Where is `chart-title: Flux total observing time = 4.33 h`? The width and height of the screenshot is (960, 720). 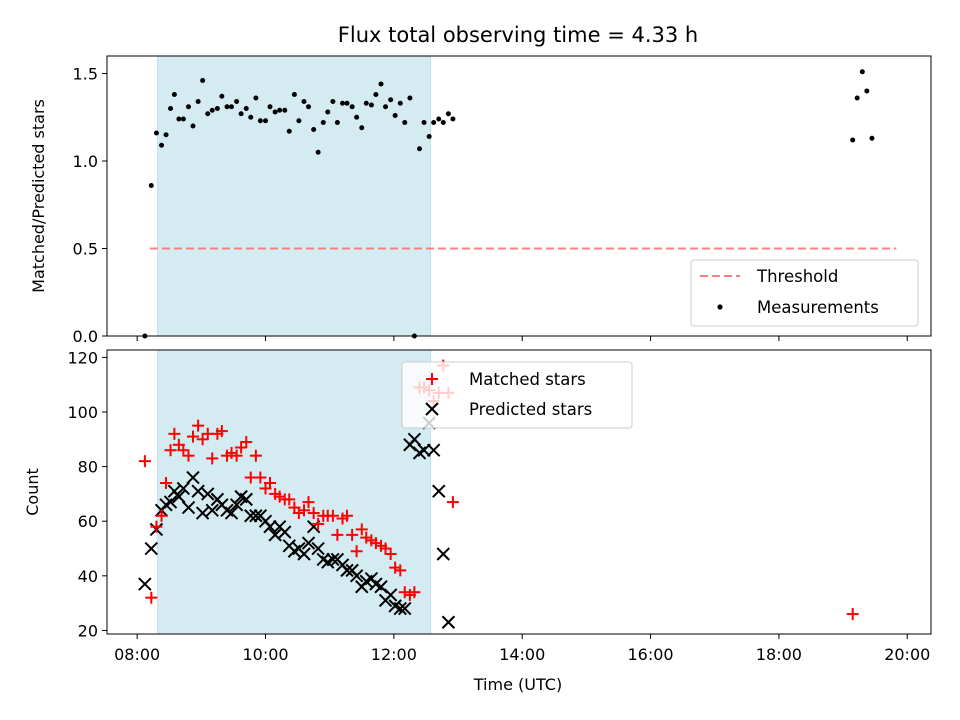 chart-title: Flux total observing time = 4.33 h is located at coordinates (518, 35).